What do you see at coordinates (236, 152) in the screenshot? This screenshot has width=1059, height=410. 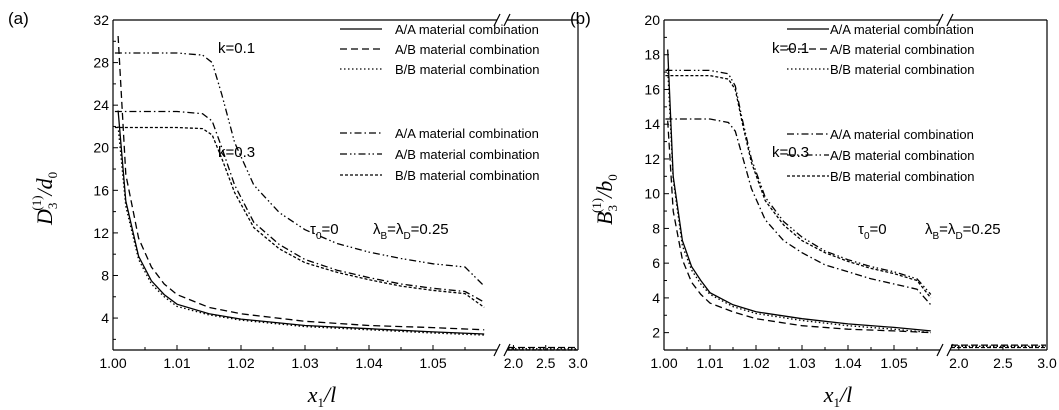 I see `k-annotation-2: k=0.3` at bounding box center [236, 152].